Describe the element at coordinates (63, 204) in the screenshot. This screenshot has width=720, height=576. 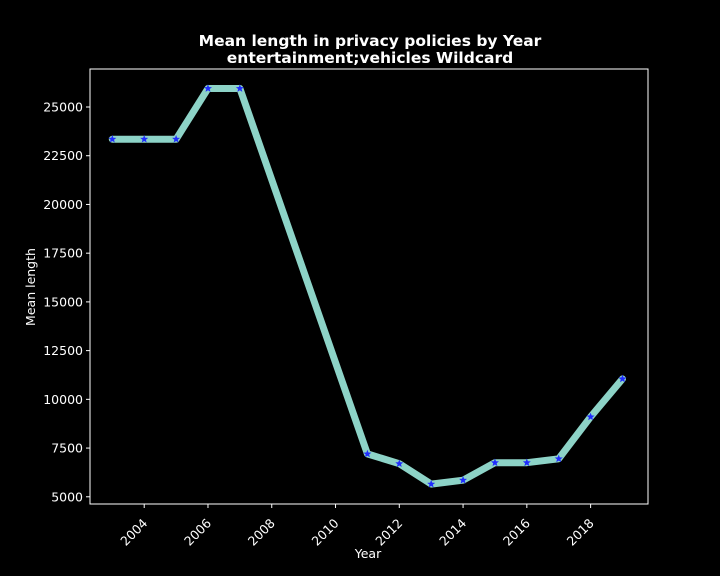
I see `y-tick-label: 20000` at that location.